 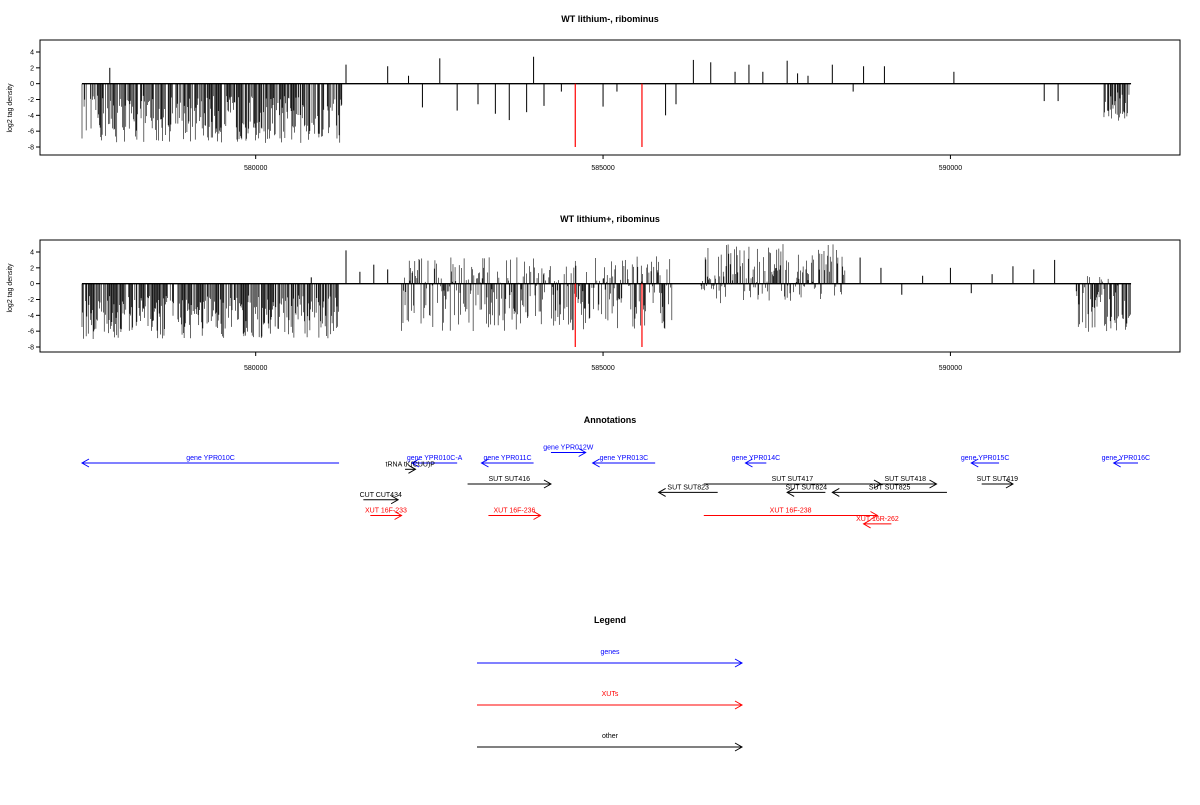 I want to click on annotation-label: SUT SUT823, so click(x=688, y=487).